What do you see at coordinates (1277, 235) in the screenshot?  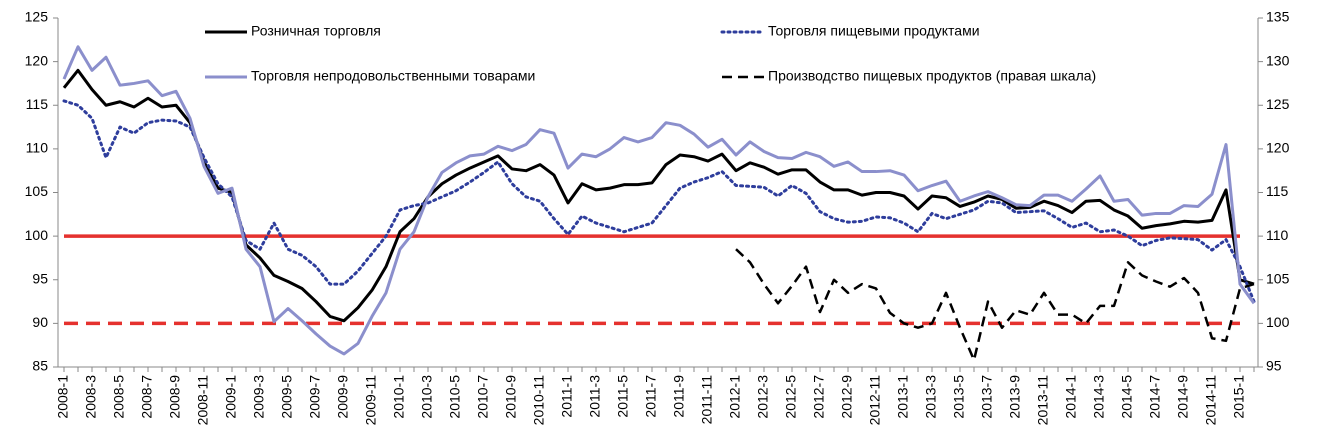 I see `y2-tick-label: 110` at bounding box center [1277, 235].